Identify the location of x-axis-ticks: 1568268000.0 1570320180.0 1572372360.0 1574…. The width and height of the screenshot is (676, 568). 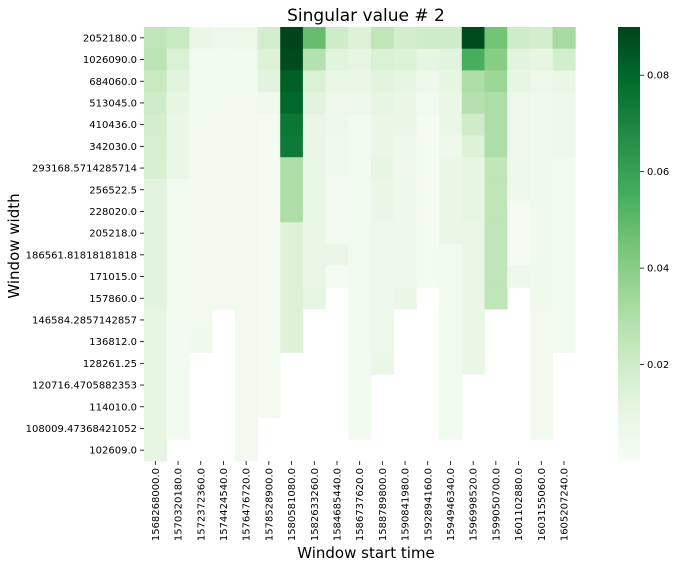
(360, 501).